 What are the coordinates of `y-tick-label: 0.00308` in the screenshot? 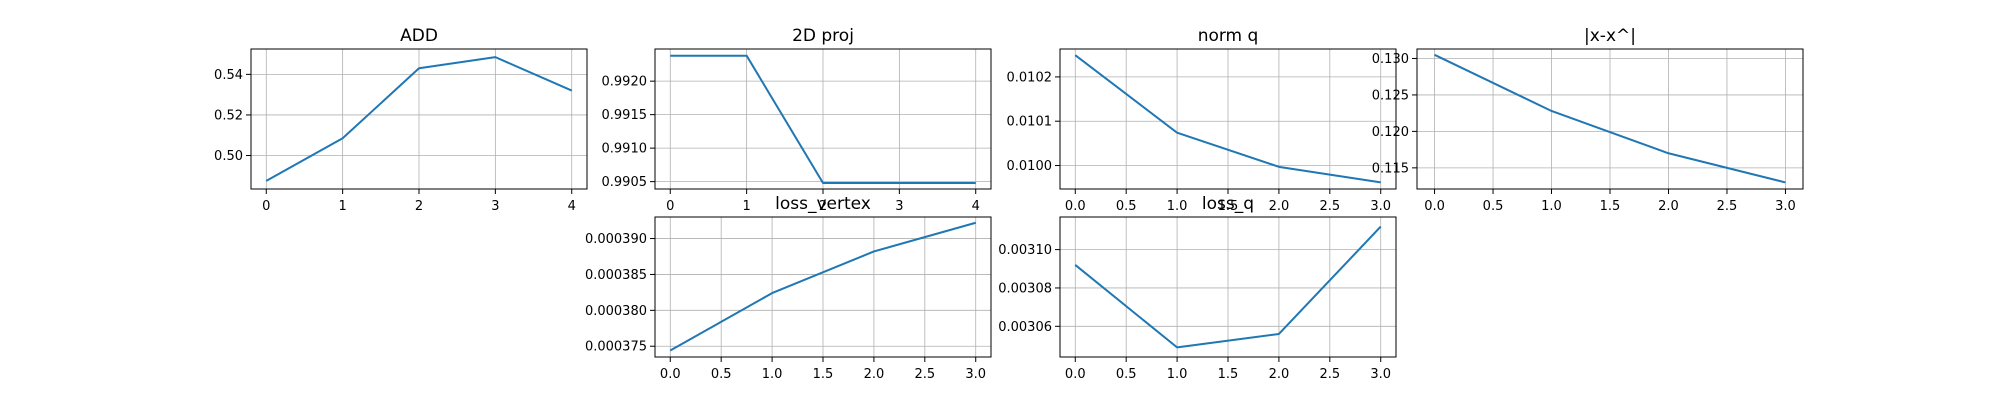 It's located at (1025, 288).